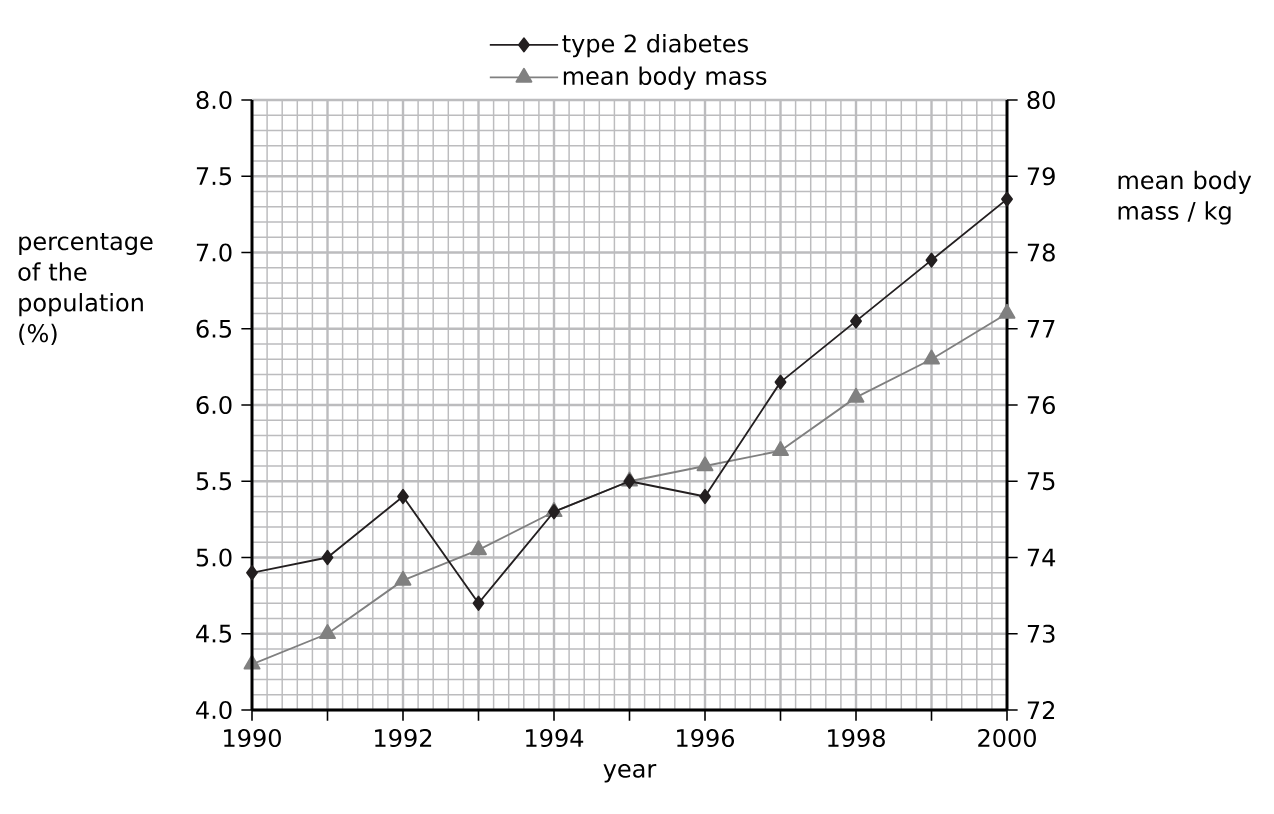 Image resolution: width=1274 pixels, height=814 pixels. What do you see at coordinates (1041, 710) in the screenshot?
I see `y2-tick-label: 72` at bounding box center [1041, 710].